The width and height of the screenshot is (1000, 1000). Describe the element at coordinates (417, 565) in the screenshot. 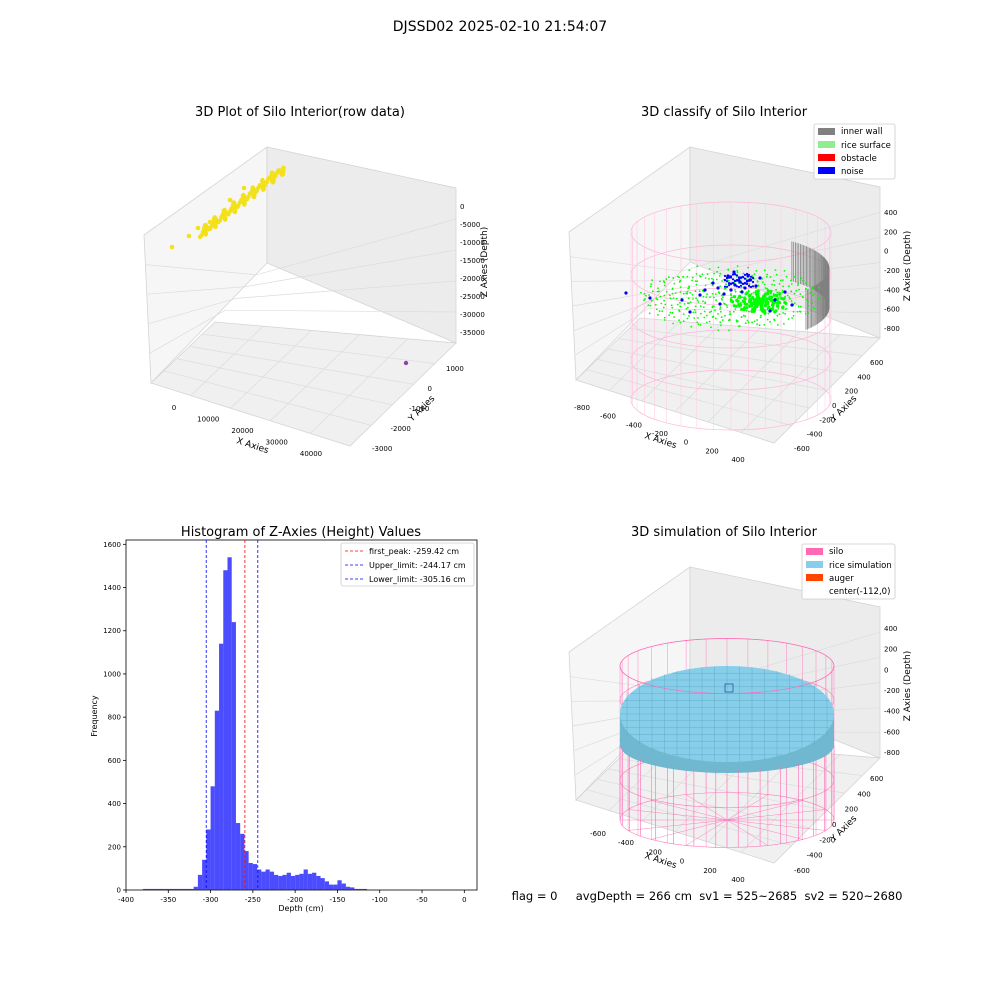

I see `legend-label-upper-limit: Upper_limit: -244.17 cm` at that location.